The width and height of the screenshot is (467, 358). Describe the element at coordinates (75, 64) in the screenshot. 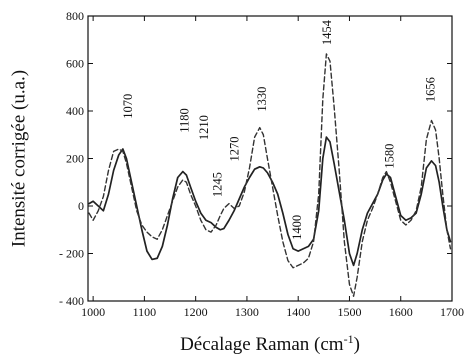

I see `y-tick-label: 600` at that location.